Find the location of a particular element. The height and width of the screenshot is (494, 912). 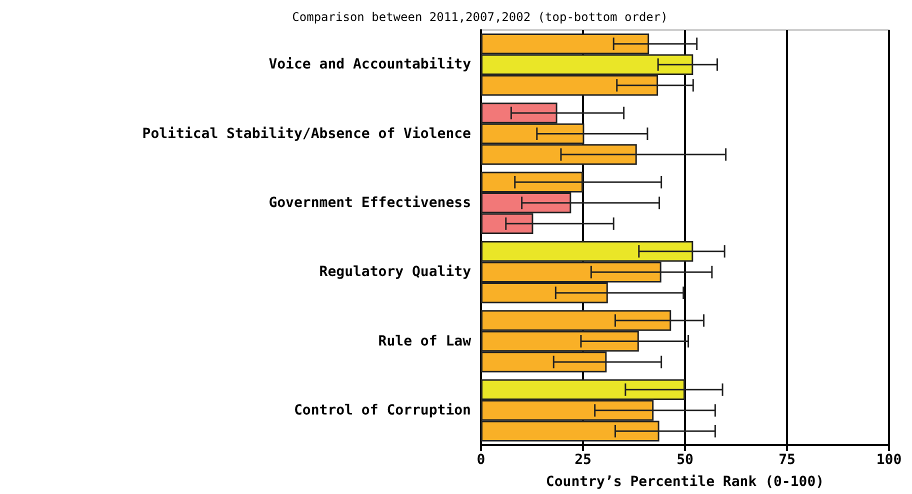

x-tick-label: 100 is located at coordinates (889, 460).